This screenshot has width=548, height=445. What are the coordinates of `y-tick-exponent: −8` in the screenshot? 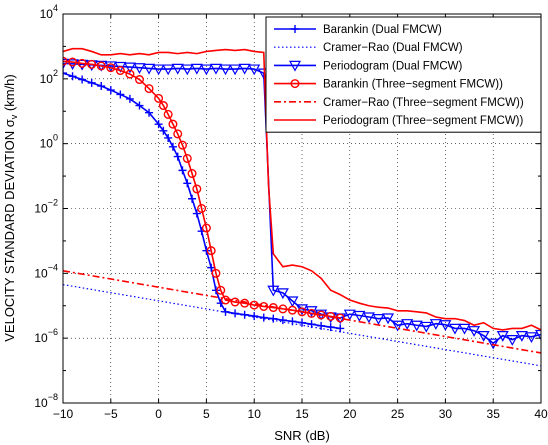 It's located at (53, 397).